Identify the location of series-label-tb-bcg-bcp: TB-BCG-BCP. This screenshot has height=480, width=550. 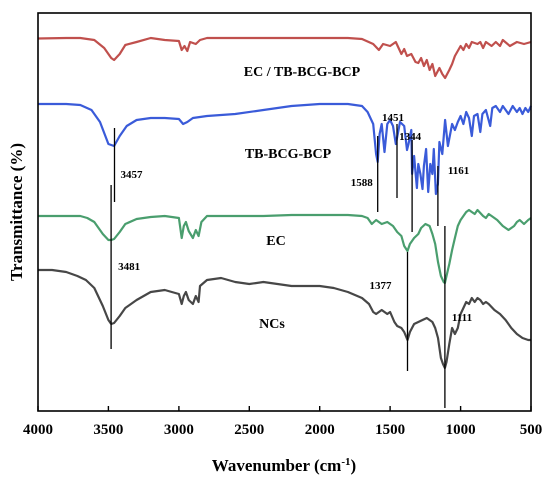
(288, 154).